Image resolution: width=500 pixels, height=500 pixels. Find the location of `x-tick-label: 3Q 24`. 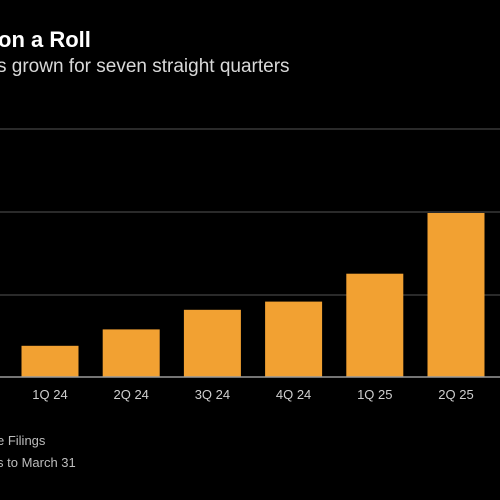

x-tick-label: 3Q 24 is located at coordinates (212, 394).